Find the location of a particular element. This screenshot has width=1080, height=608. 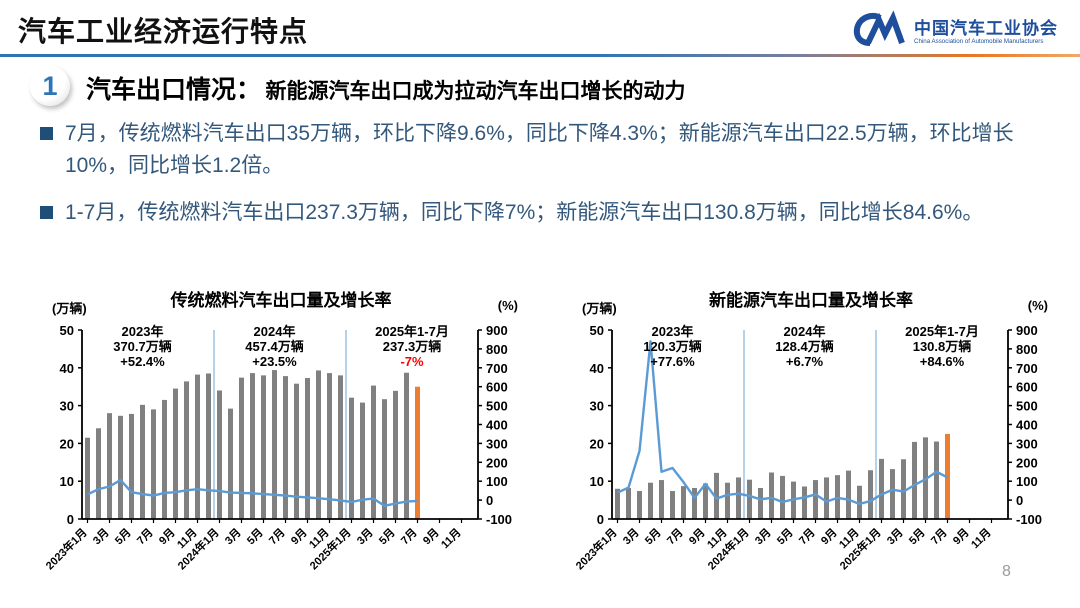

page-number: 8 is located at coordinates (1006, 571).